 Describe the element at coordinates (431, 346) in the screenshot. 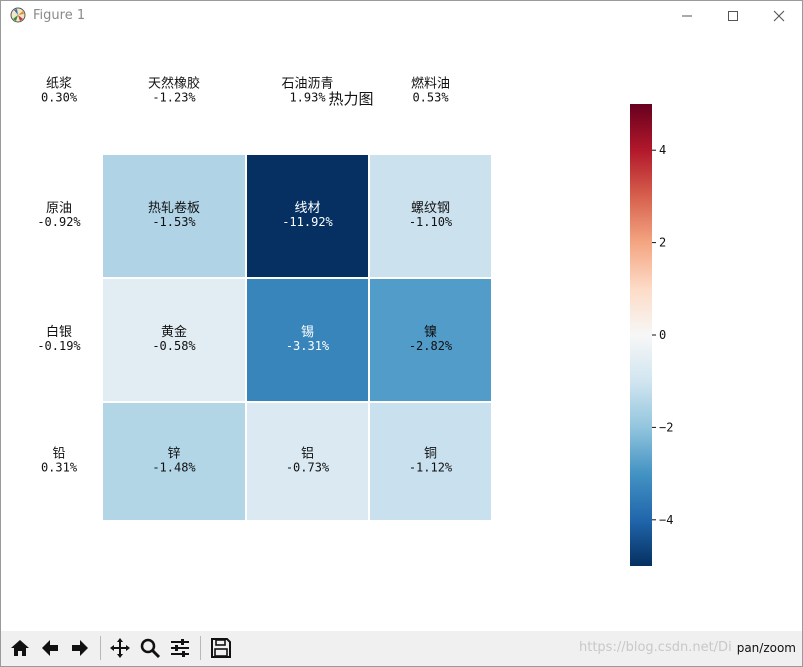

I see `cell-value-label: -2.82%` at that location.